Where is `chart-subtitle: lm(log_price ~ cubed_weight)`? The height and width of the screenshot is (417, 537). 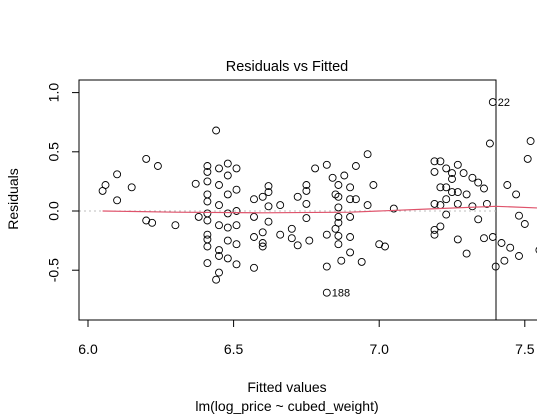
chart-subtitle: lm(log_price ~ cubed_weight) is located at coordinates (286, 406).